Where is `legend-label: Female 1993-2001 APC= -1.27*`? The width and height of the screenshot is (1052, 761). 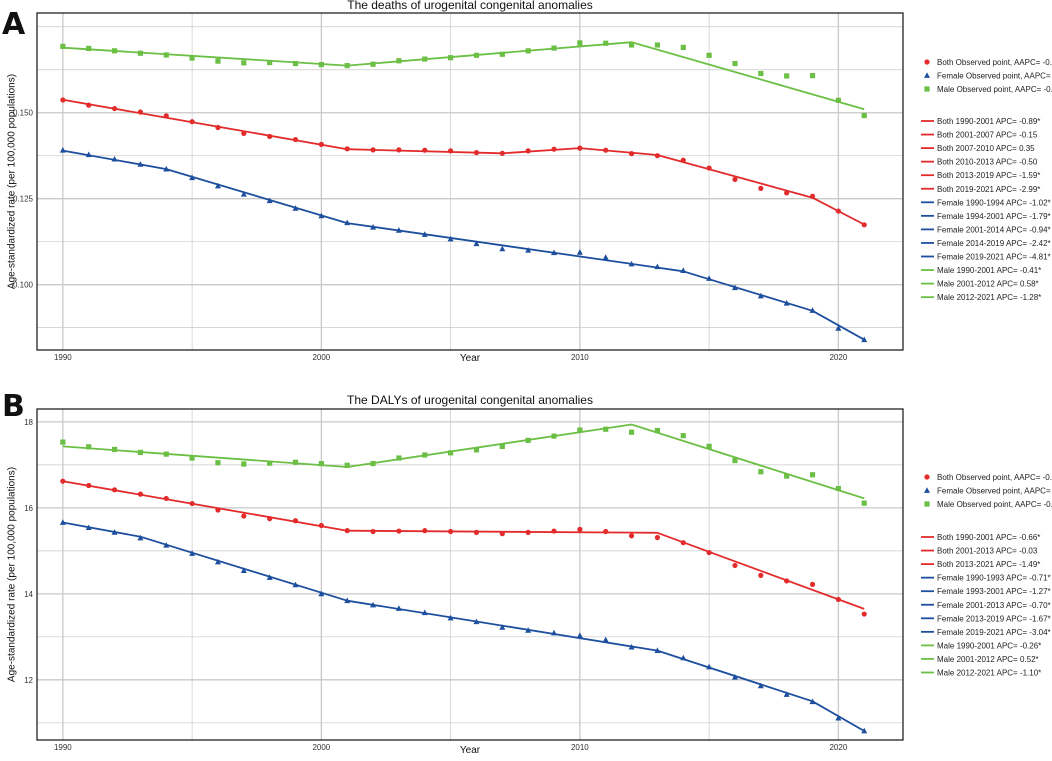 legend-label: Female 1993-2001 APC= -1.27* is located at coordinates (994, 591).